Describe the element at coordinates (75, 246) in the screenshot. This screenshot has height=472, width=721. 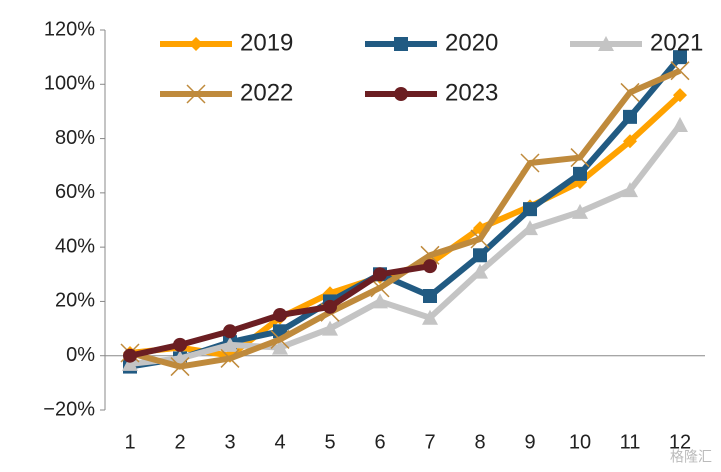
I see `y-tick-label: 40%` at that location.